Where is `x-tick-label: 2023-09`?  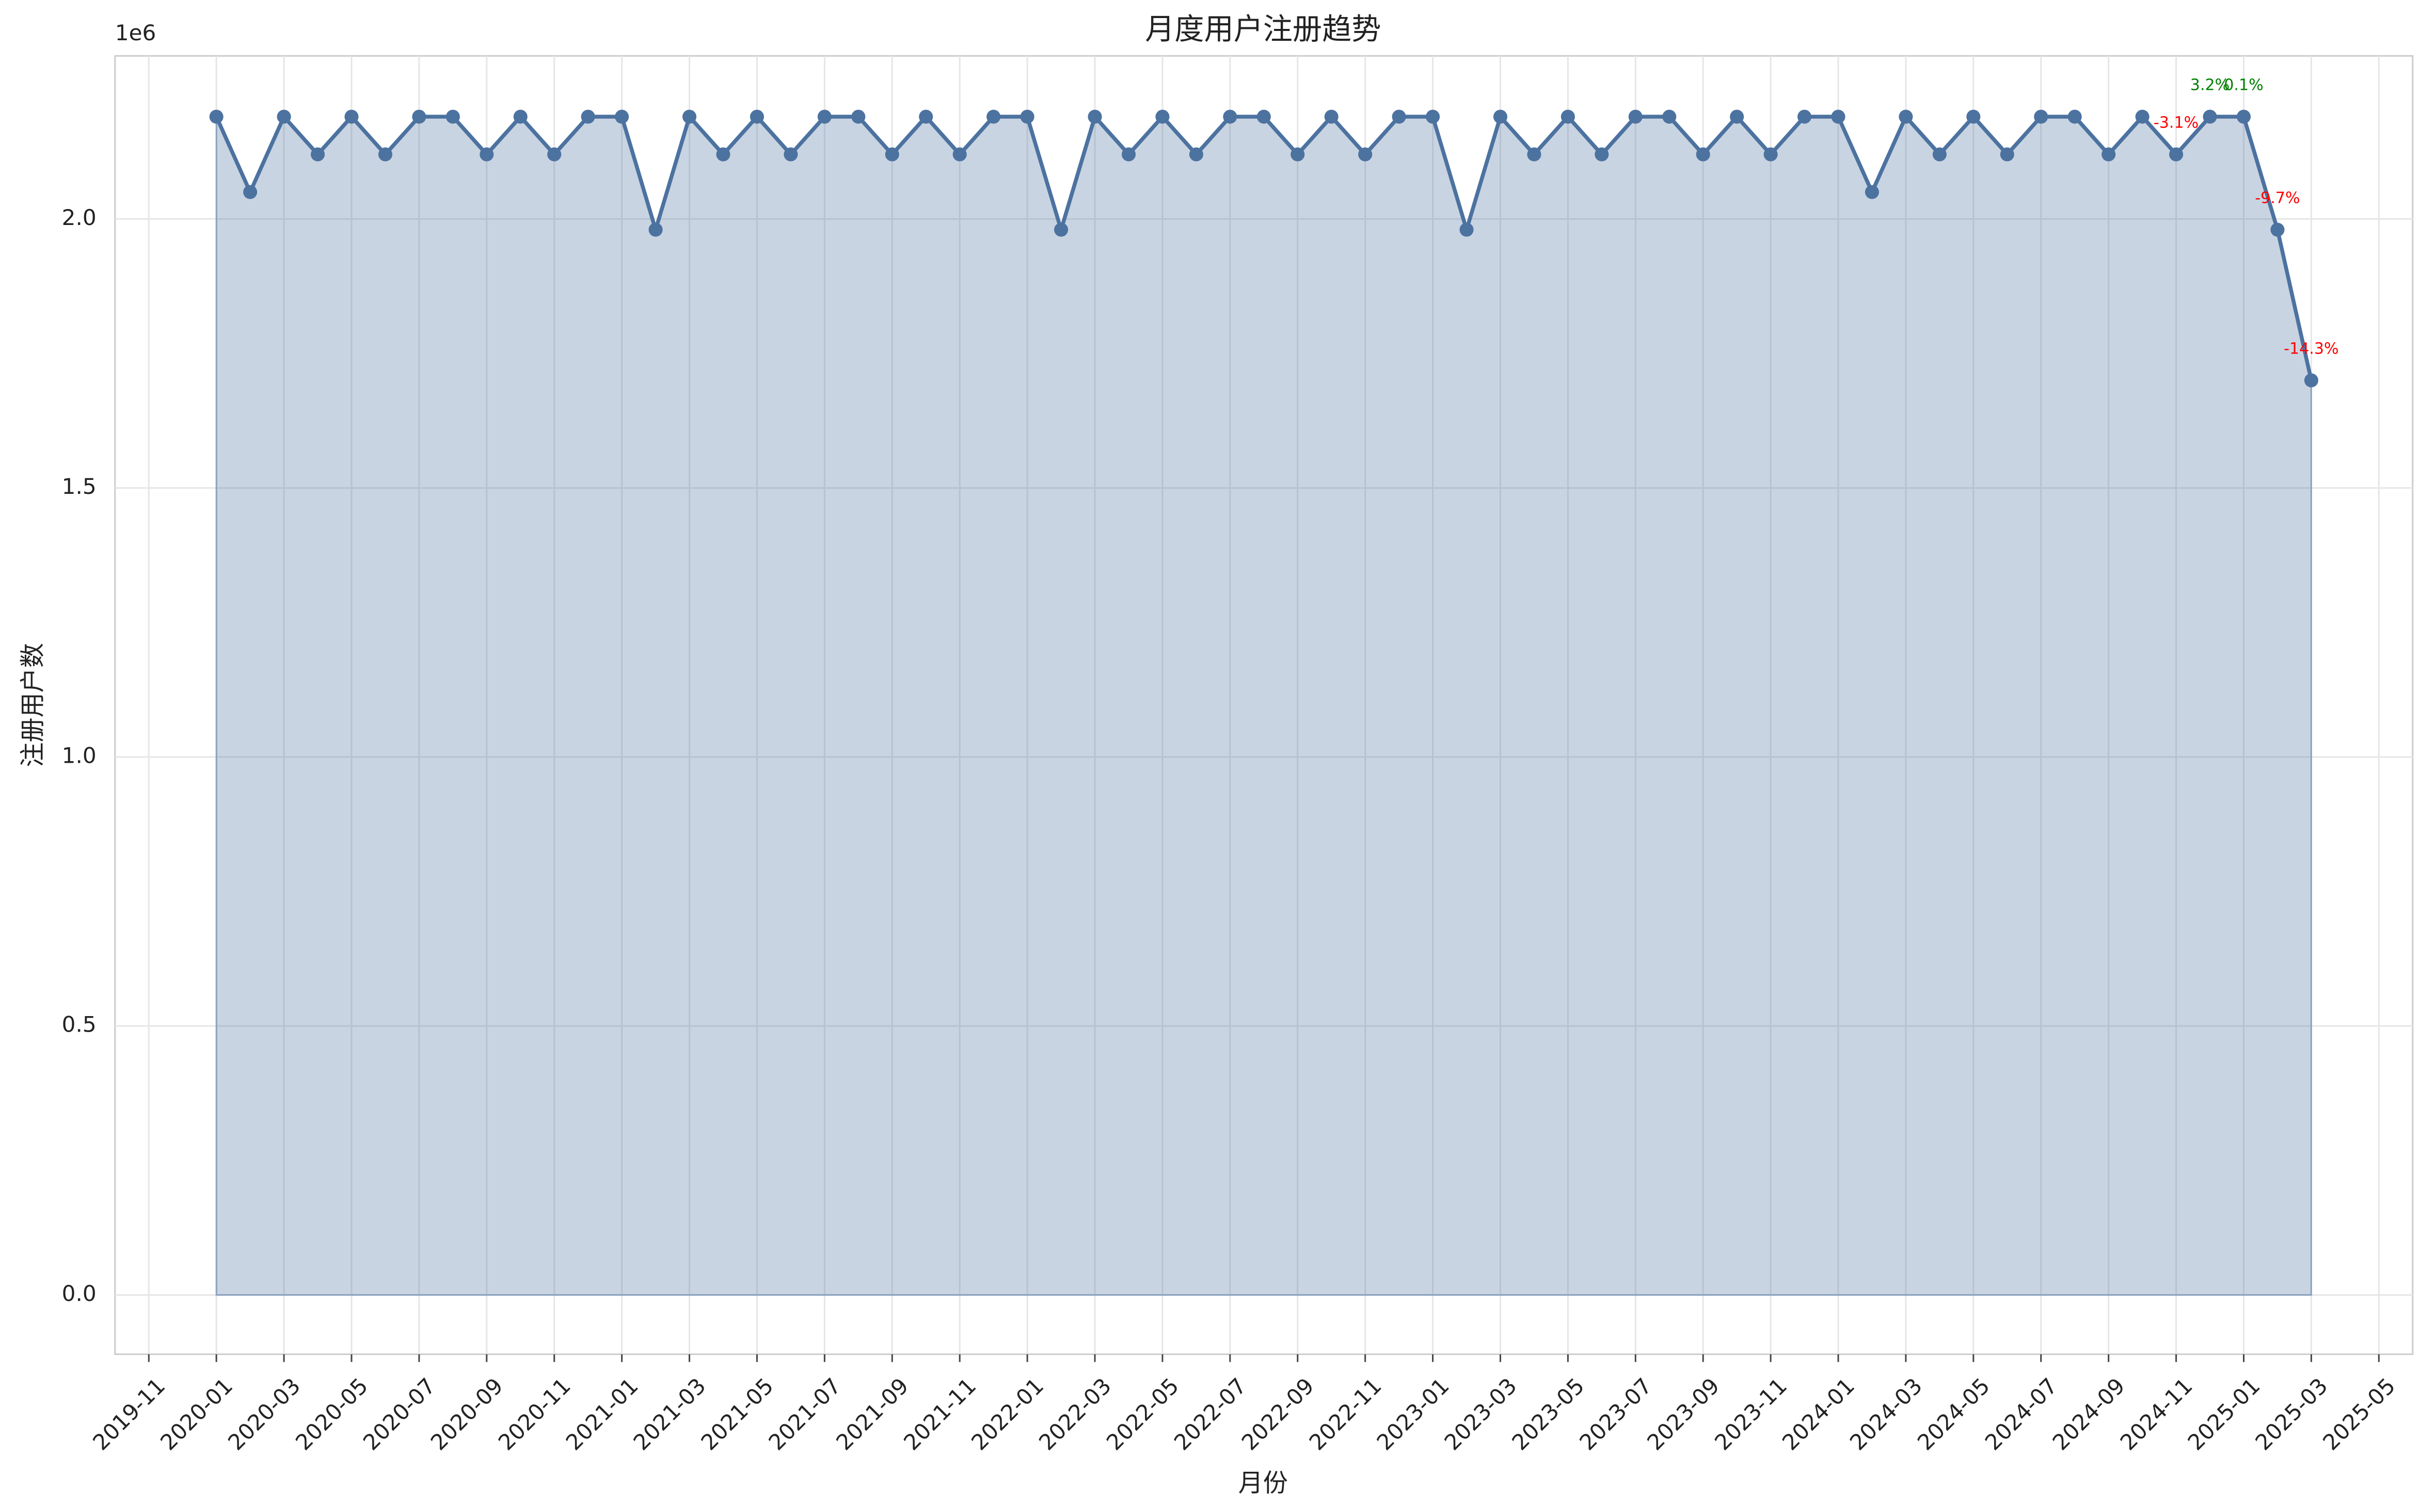 x-tick-label: 2023-09 is located at coordinates (1683, 1414).